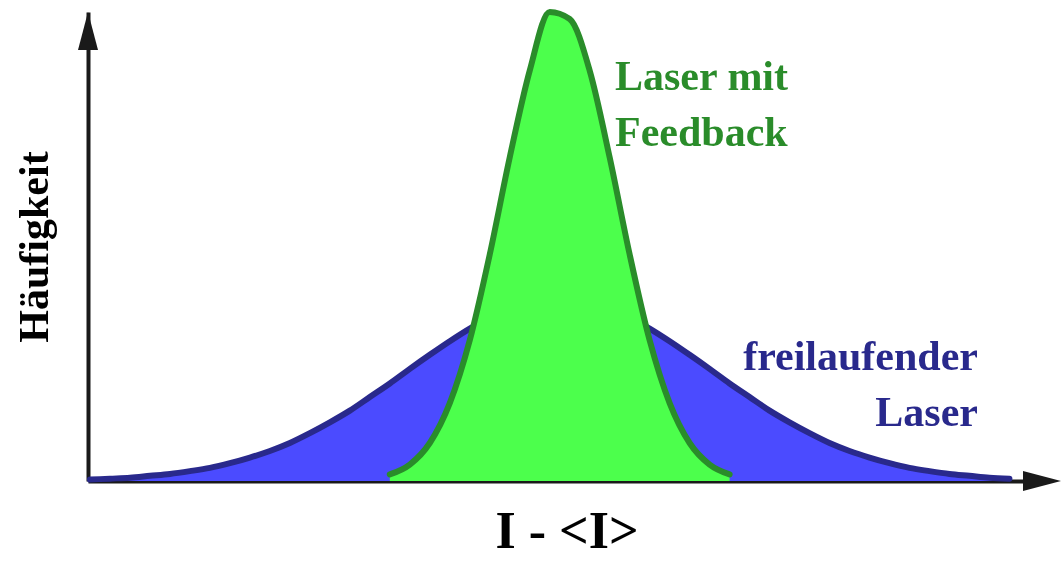  I want to click on series-label: freilaufender Laser, so click(860, 384).